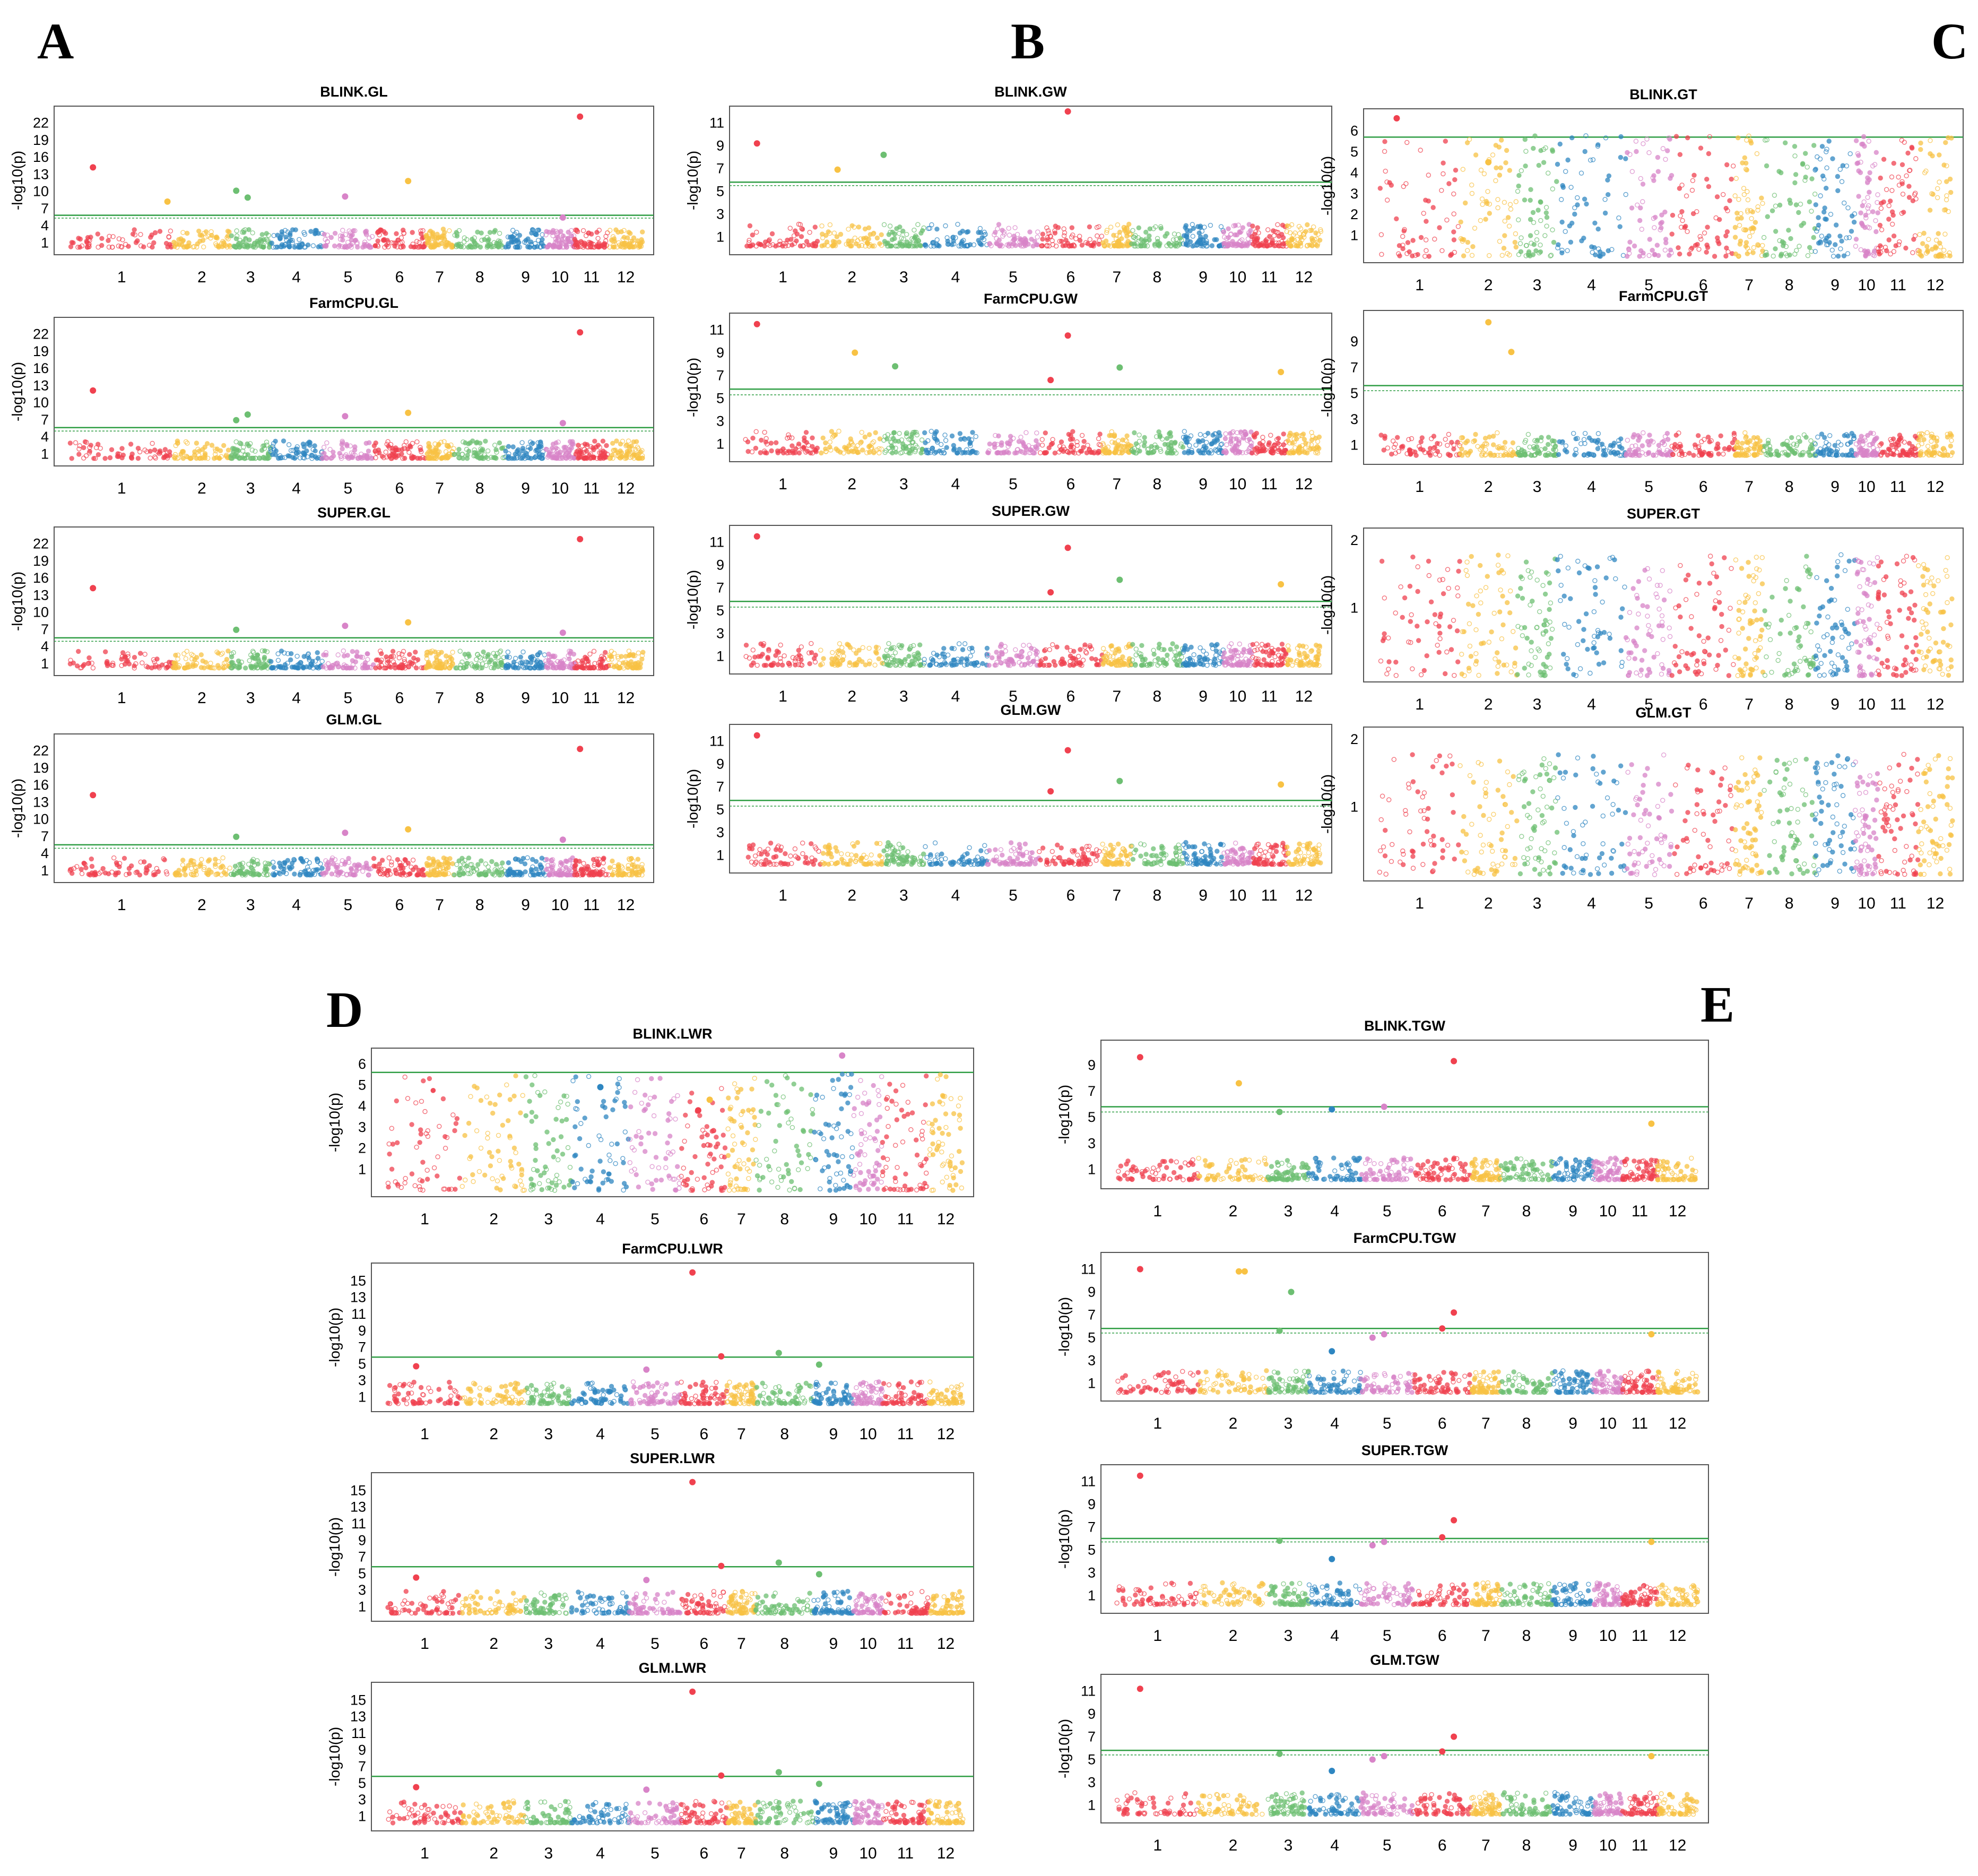  I want to click on snp-points, so click(356, 238).